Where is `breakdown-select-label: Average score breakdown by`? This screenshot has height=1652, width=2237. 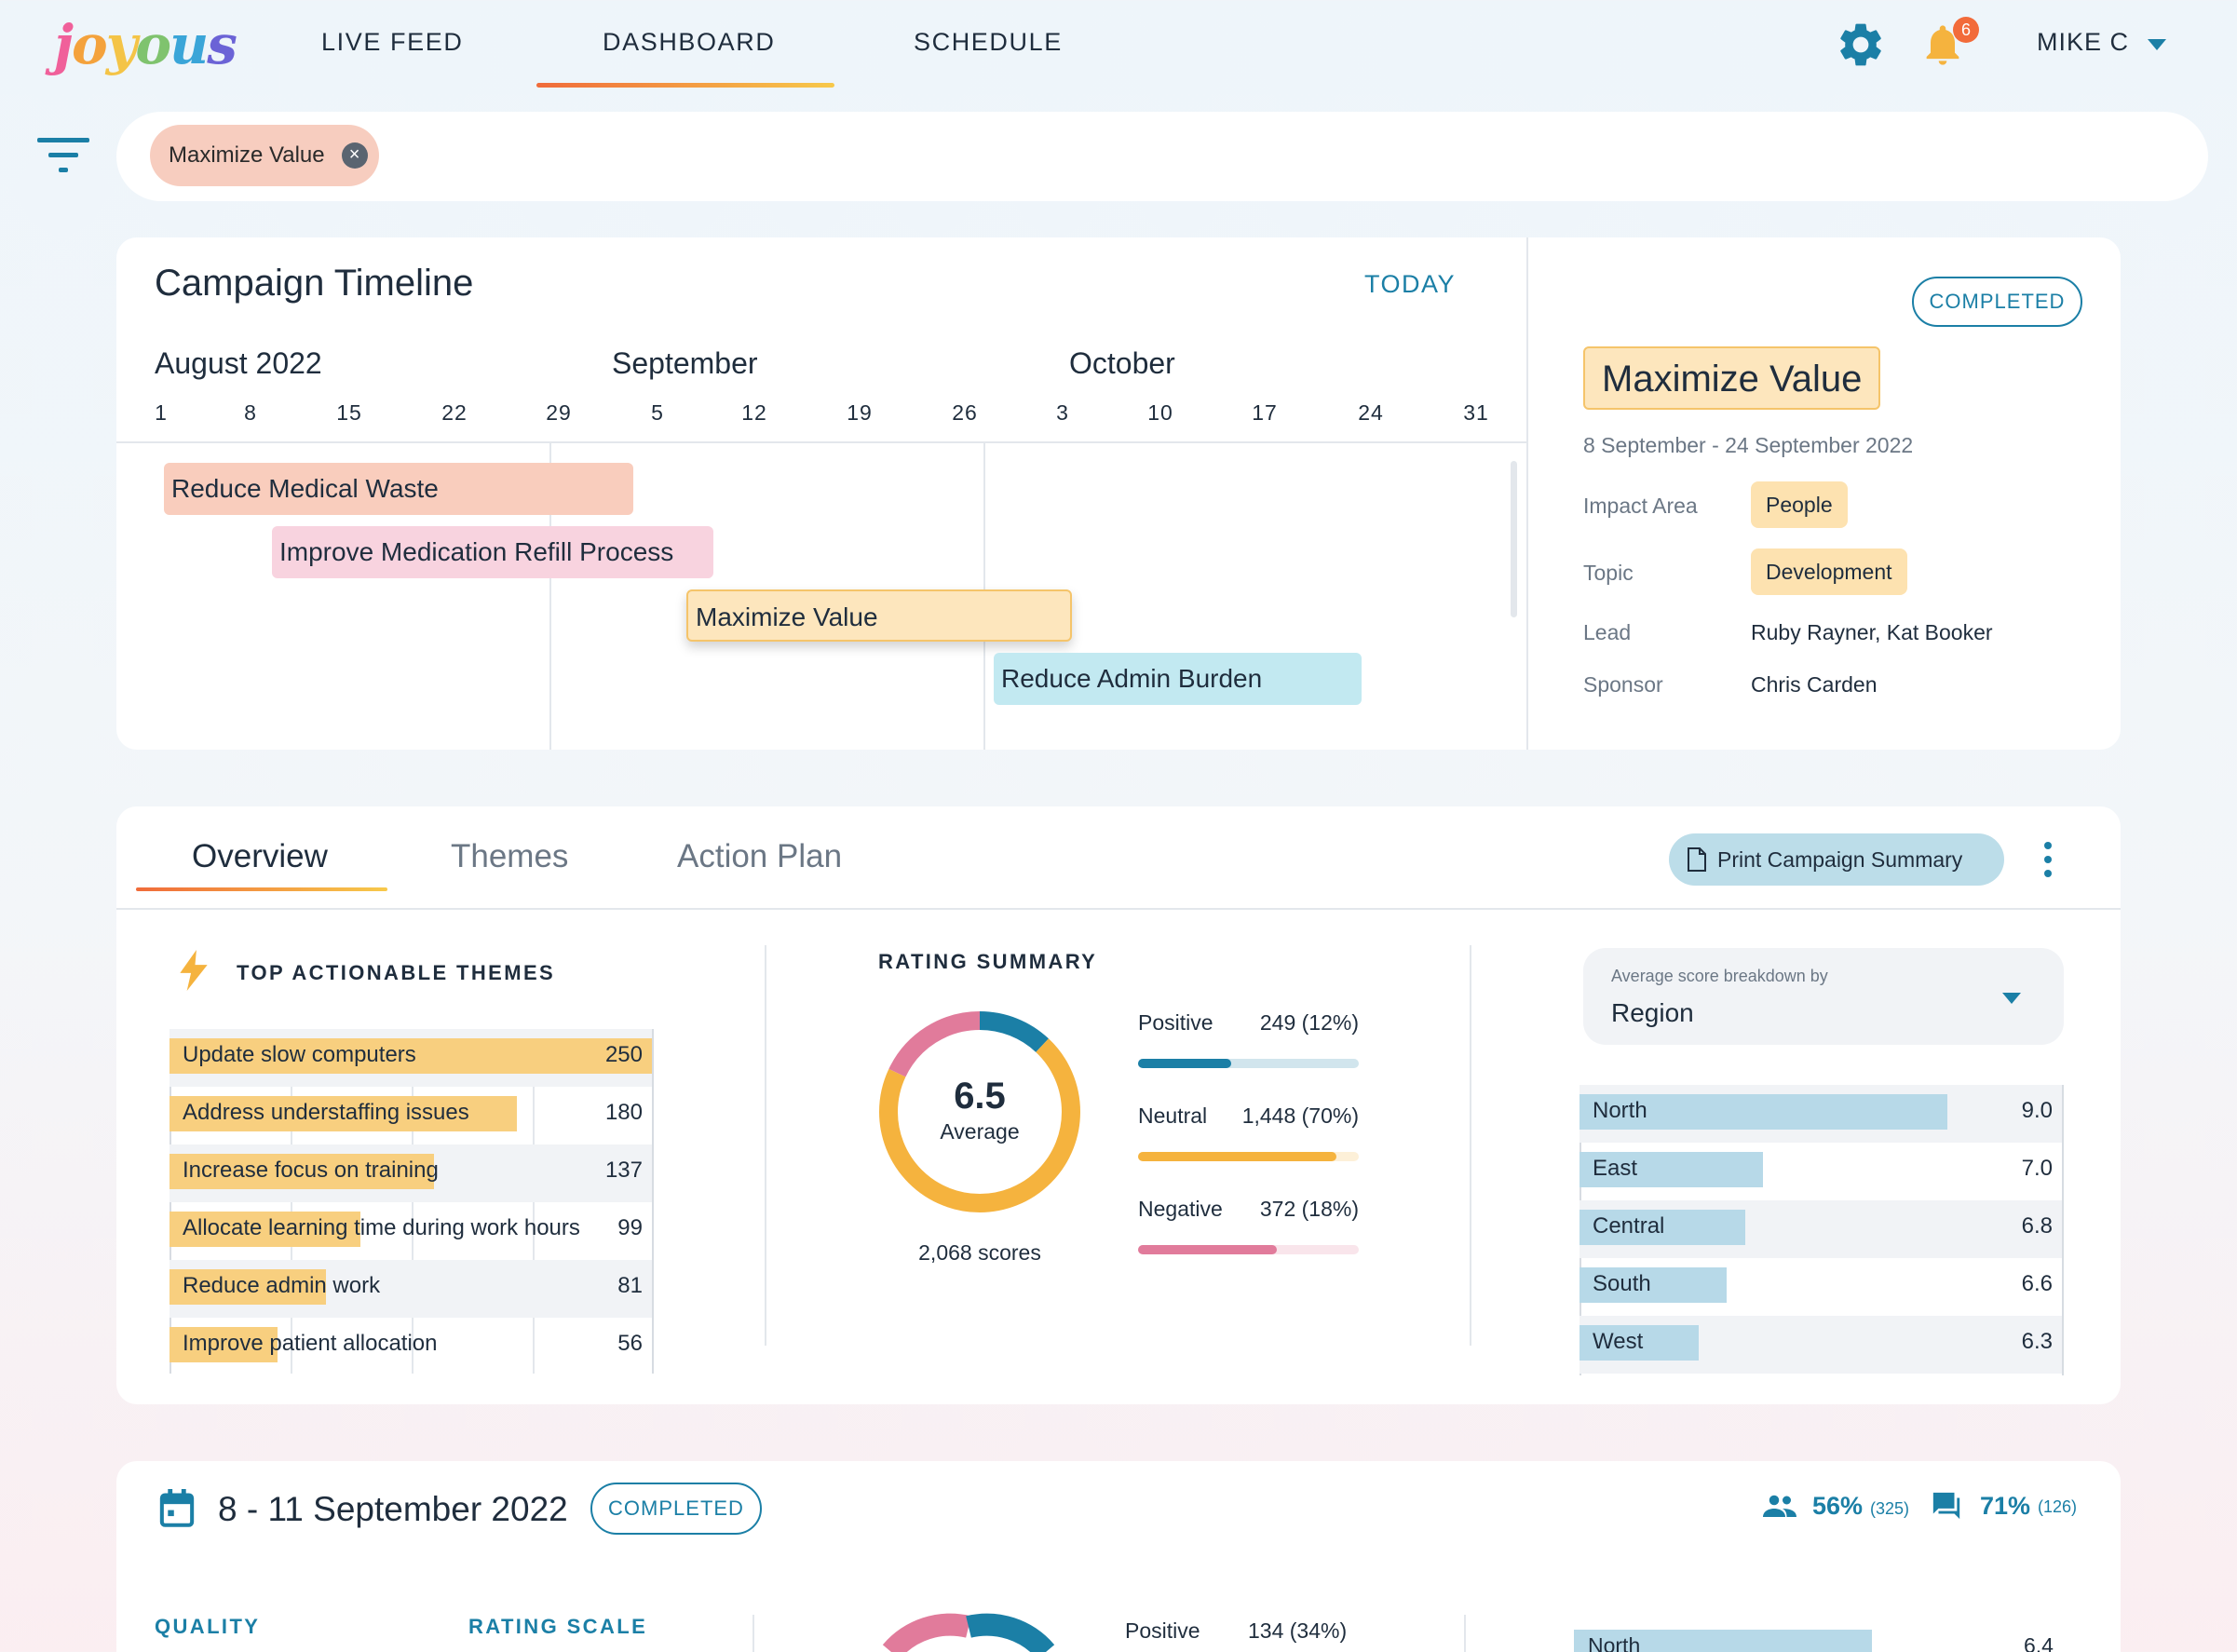 breakdown-select-label: Average score breakdown by is located at coordinates (1719, 976).